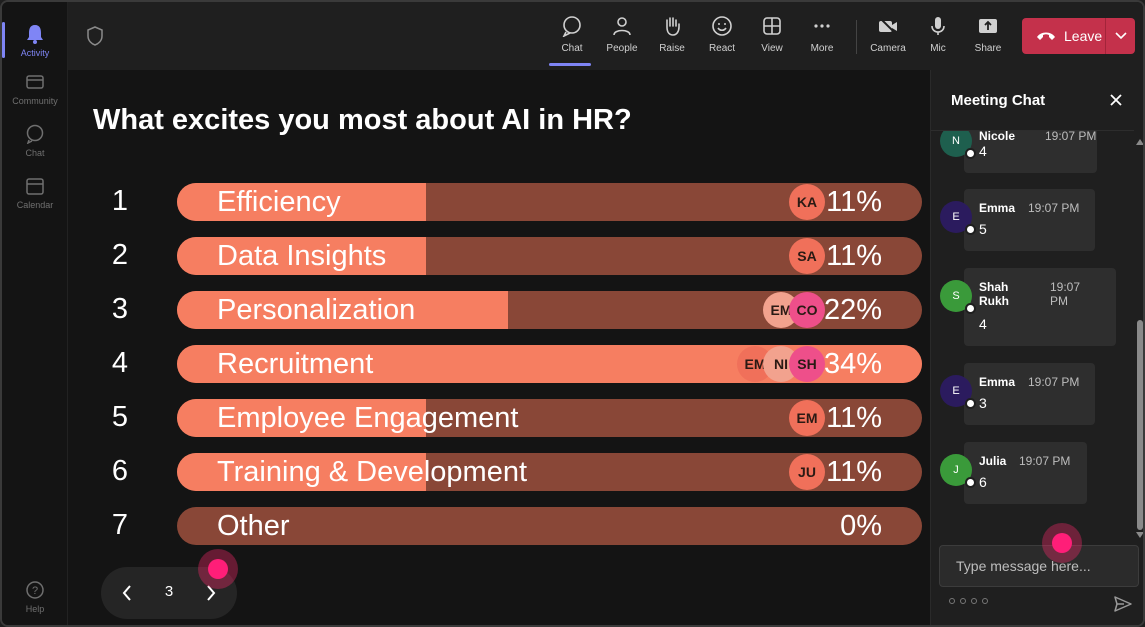 The height and width of the screenshot is (627, 1145). I want to click on close-icon, so click(1116, 100).